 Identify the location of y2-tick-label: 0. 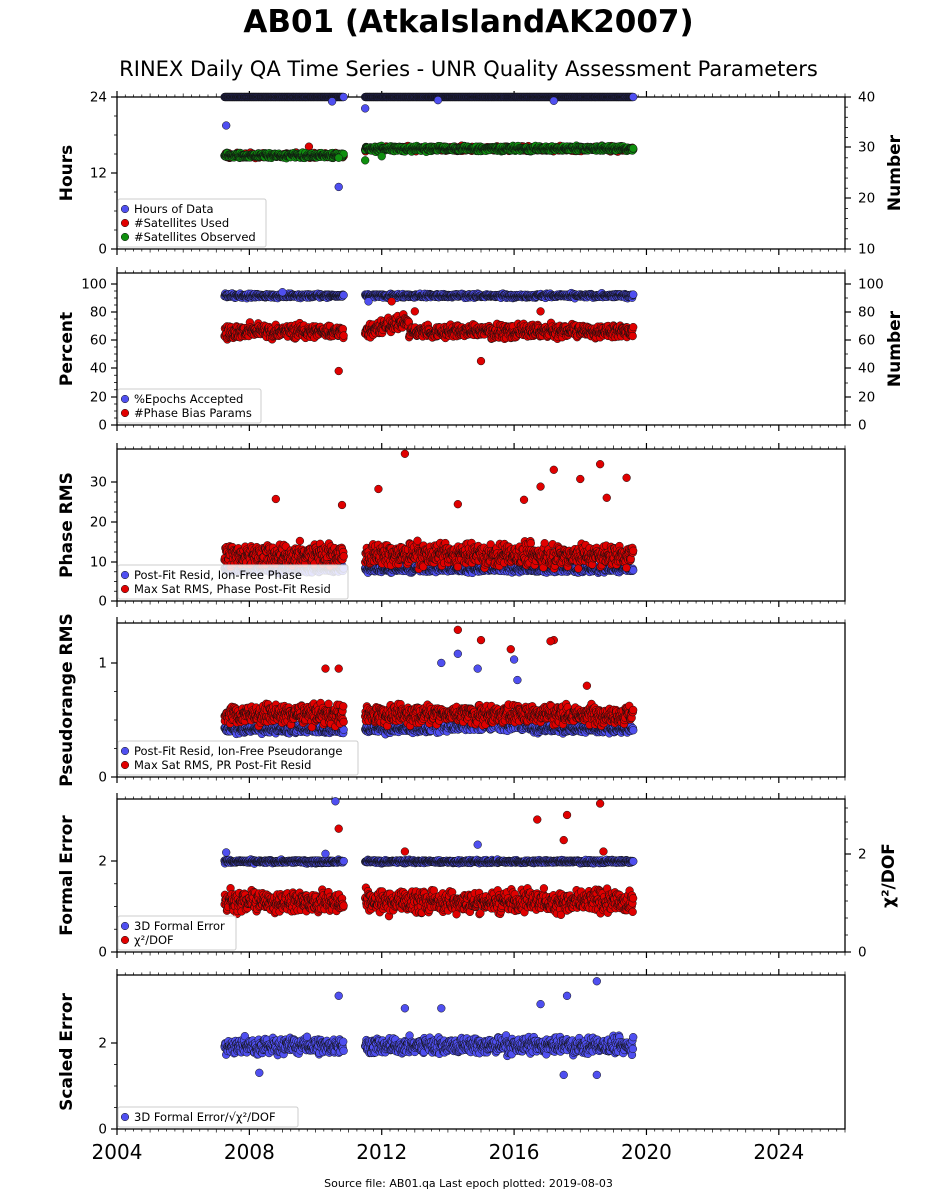
(862, 426).